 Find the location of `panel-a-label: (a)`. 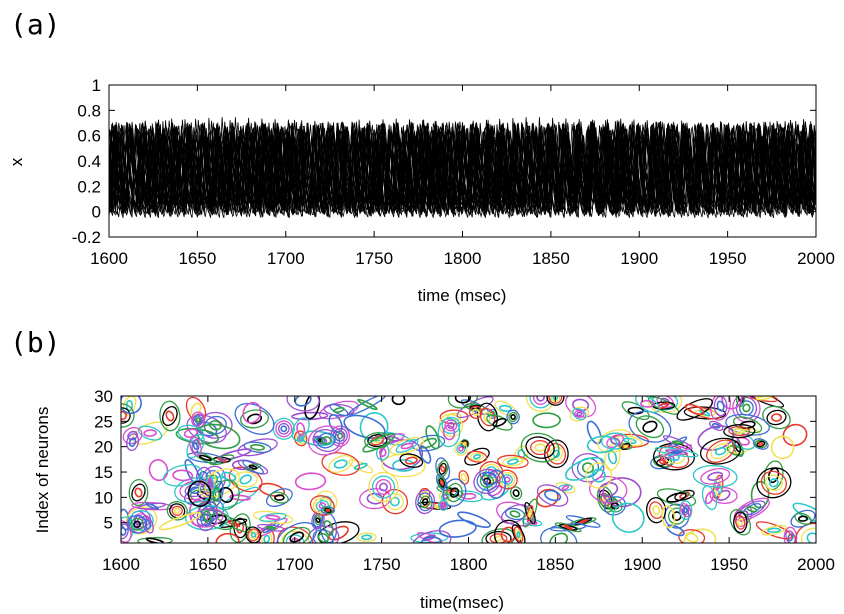

panel-a-label: (a) is located at coordinates (35, 24).